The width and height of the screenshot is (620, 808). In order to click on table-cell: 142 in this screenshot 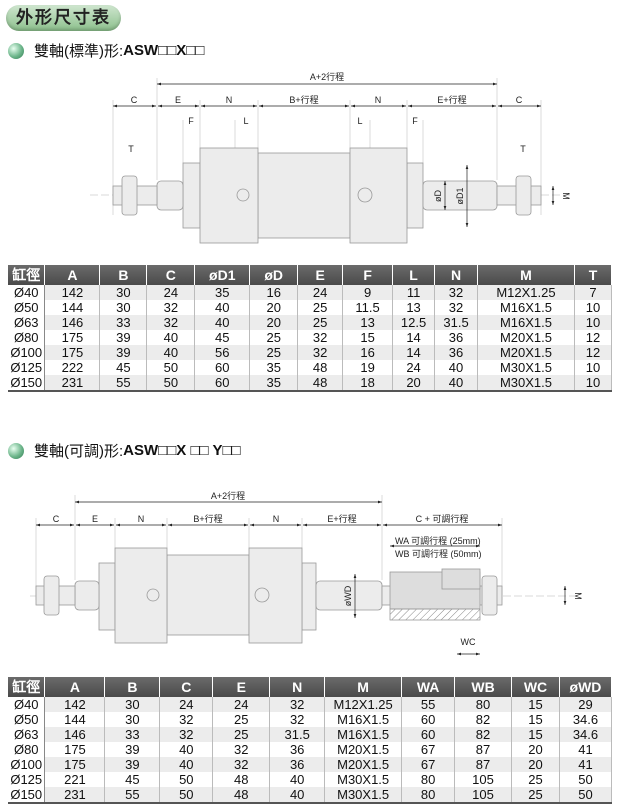, I will do `click(72, 292)`.